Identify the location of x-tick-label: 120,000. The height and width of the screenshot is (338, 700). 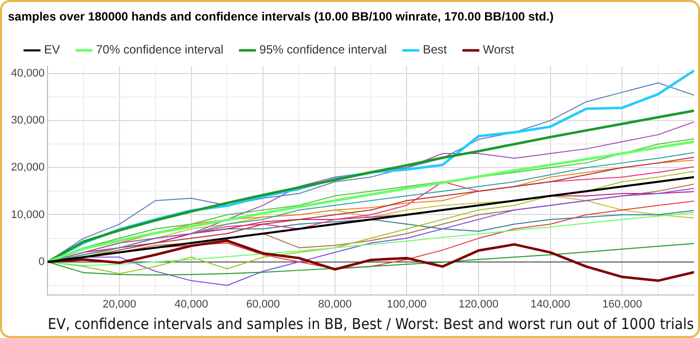
(478, 304).